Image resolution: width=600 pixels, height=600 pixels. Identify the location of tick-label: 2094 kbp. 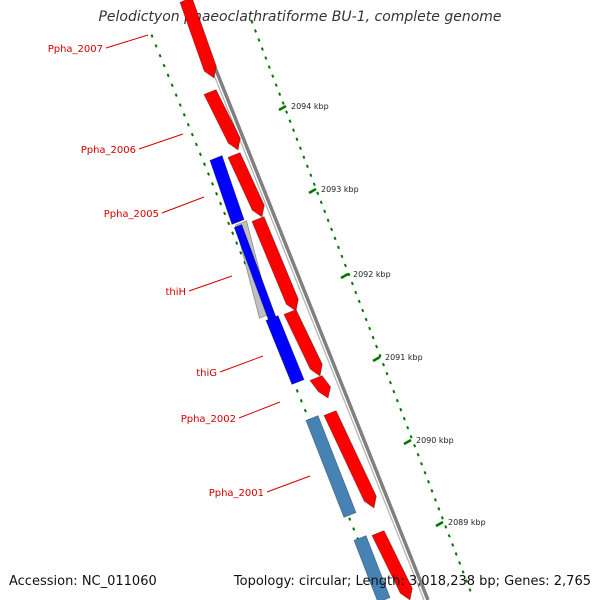
(310, 106).